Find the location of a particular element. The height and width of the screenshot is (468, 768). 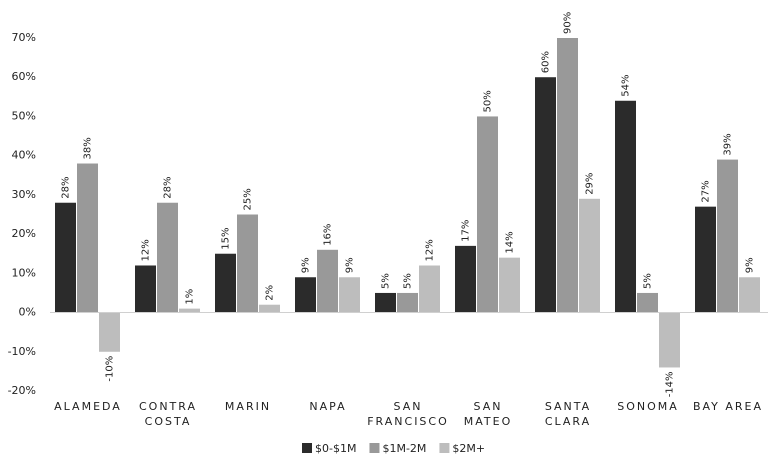

y-tick-label: 70% is located at coordinates (24, 37).